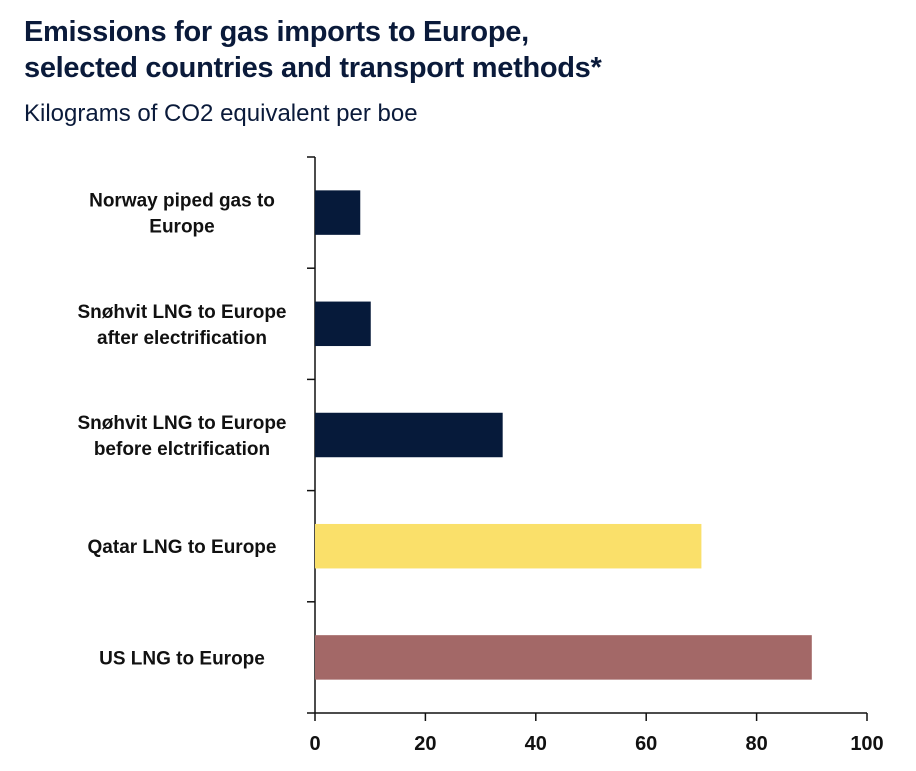 The image size is (916, 771). What do you see at coordinates (182, 449) in the screenshot?
I see `category-label-line: before elctrification` at bounding box center [182, 449].